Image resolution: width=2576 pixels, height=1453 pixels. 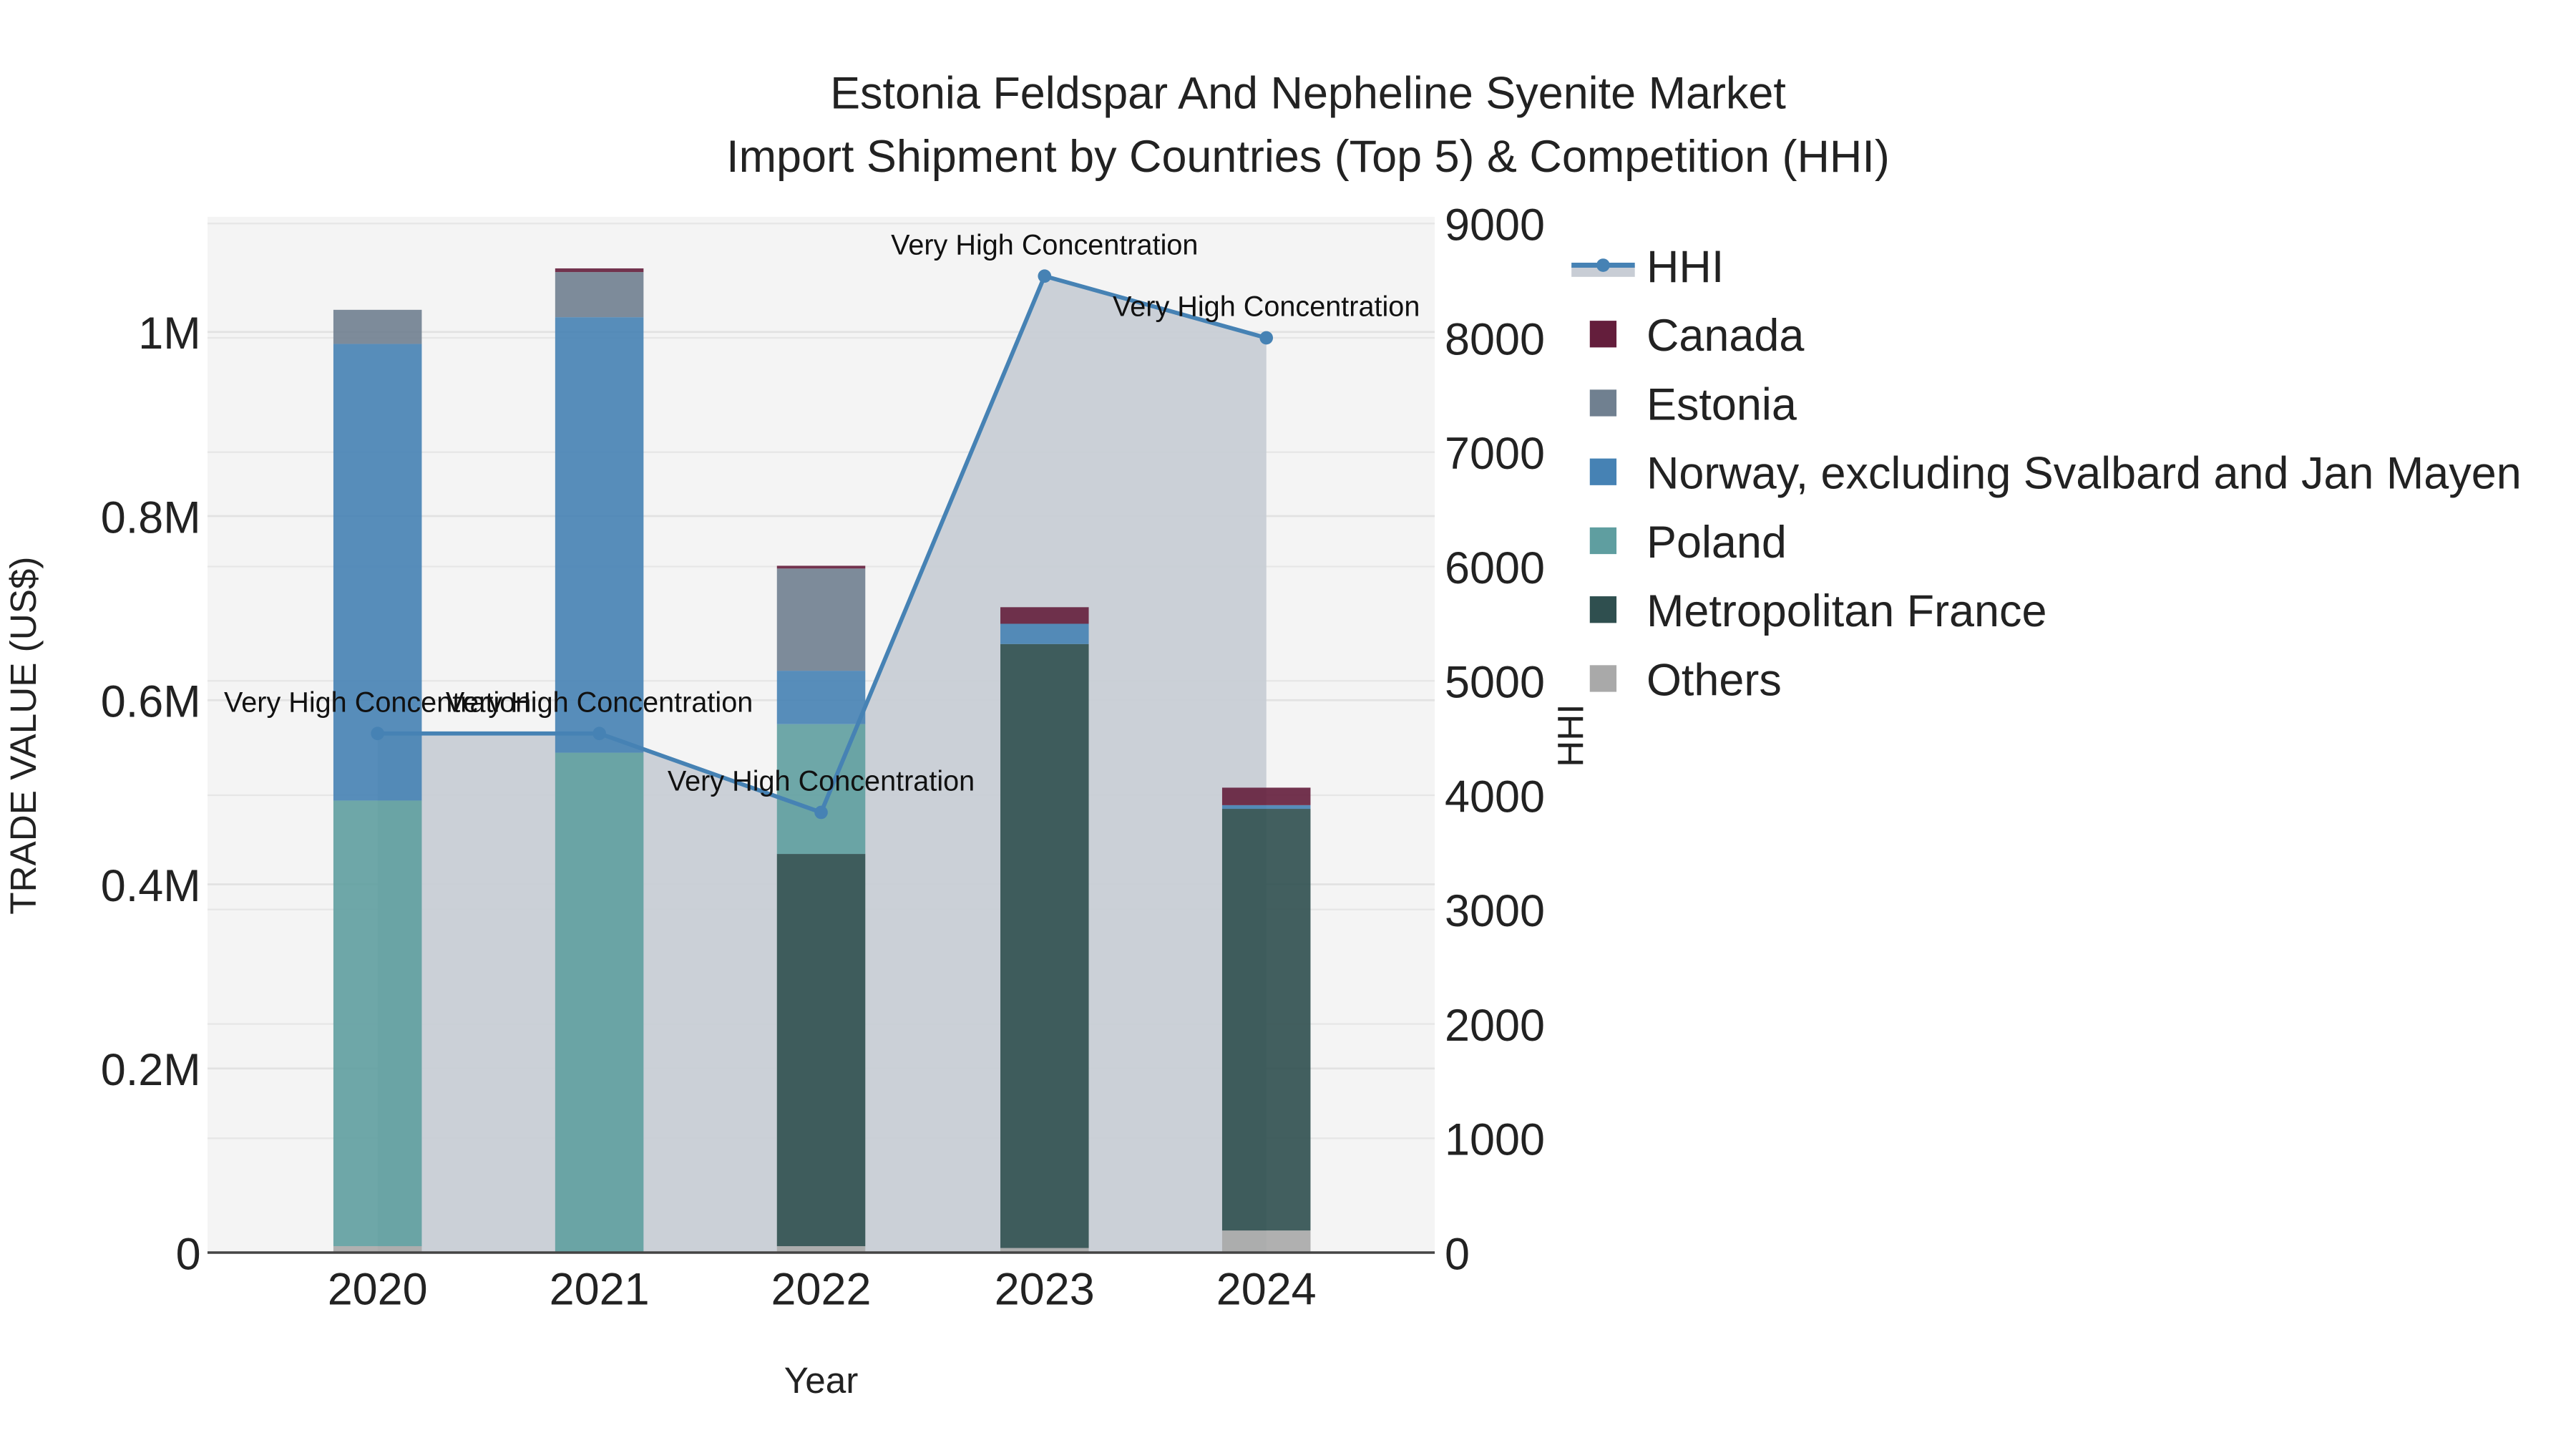 What do you see at coordinates (1495, 568) in the screenshot?
I see `y2-tick-label: 6000` at bounding box center [1495, 568].